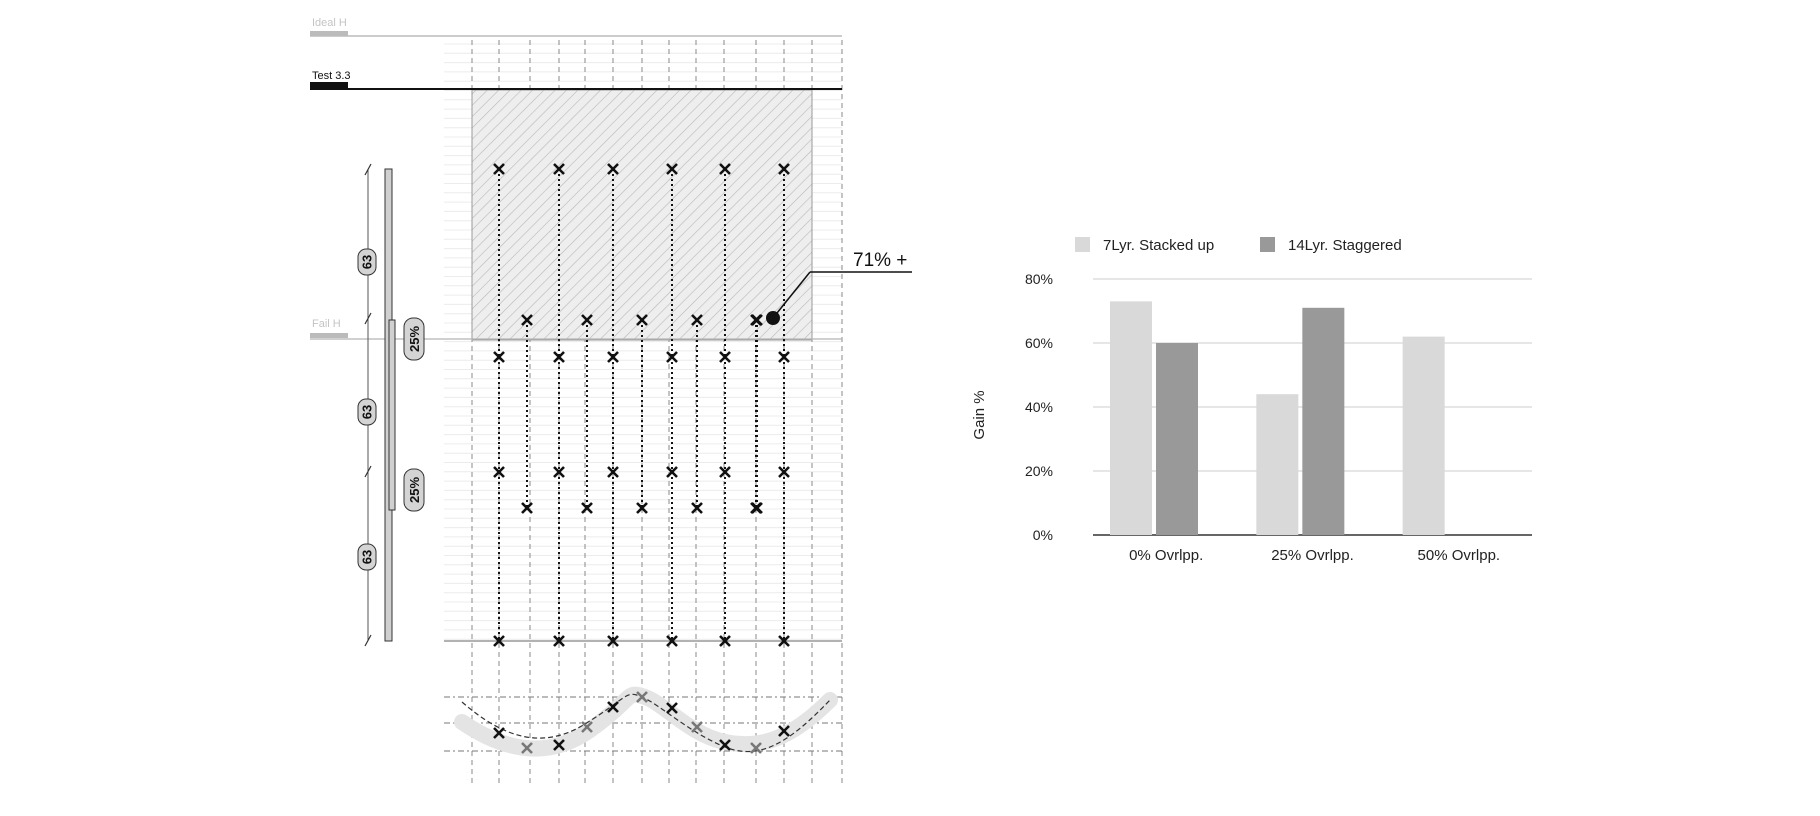  Describe the element at coordinates (1166, 555) in the screenshot. I see `x-tick-label: 0% Ovrlpp.` at that location.